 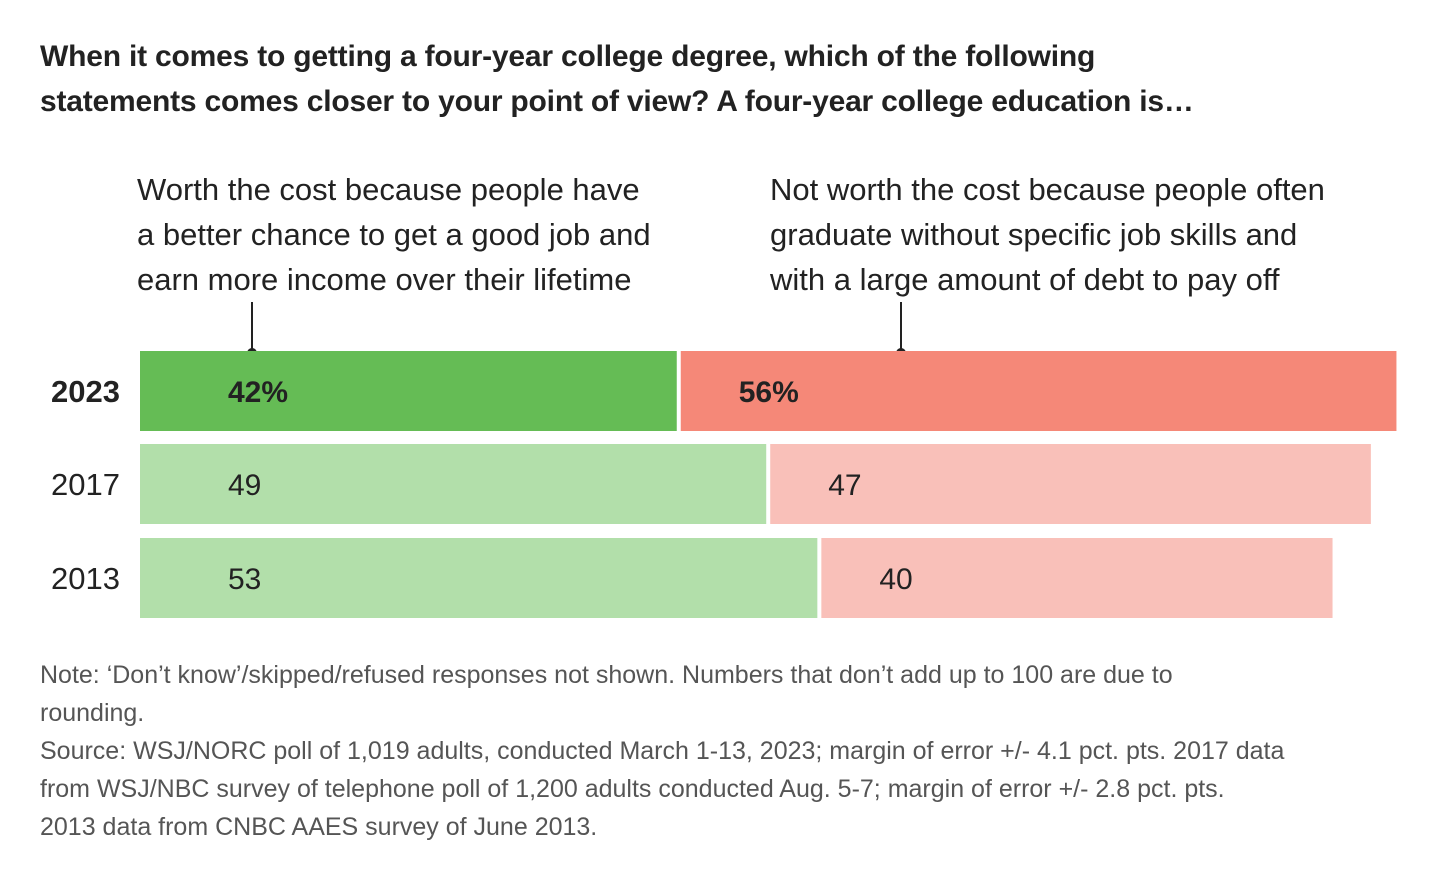 What do you see at coordinates (92, 713) in the screenshot?
I see `note-line-2: rounding.` at bounding box center [92, 713].